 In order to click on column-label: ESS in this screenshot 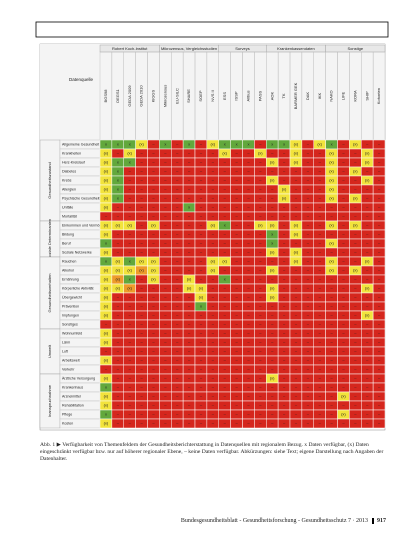, I will do `click(224, 96)`.